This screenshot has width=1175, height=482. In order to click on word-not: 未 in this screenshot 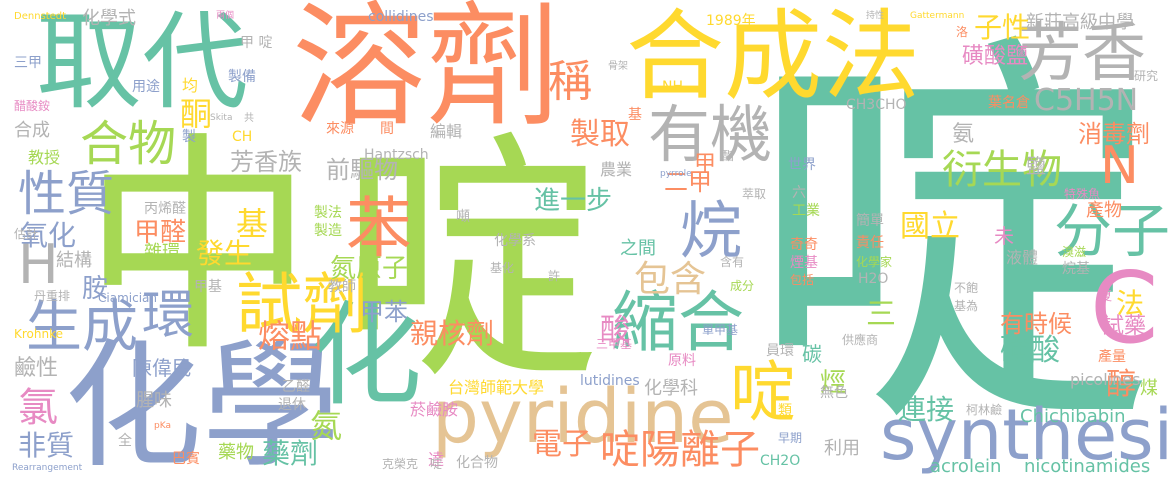, I will do `click(1004, 236)`.